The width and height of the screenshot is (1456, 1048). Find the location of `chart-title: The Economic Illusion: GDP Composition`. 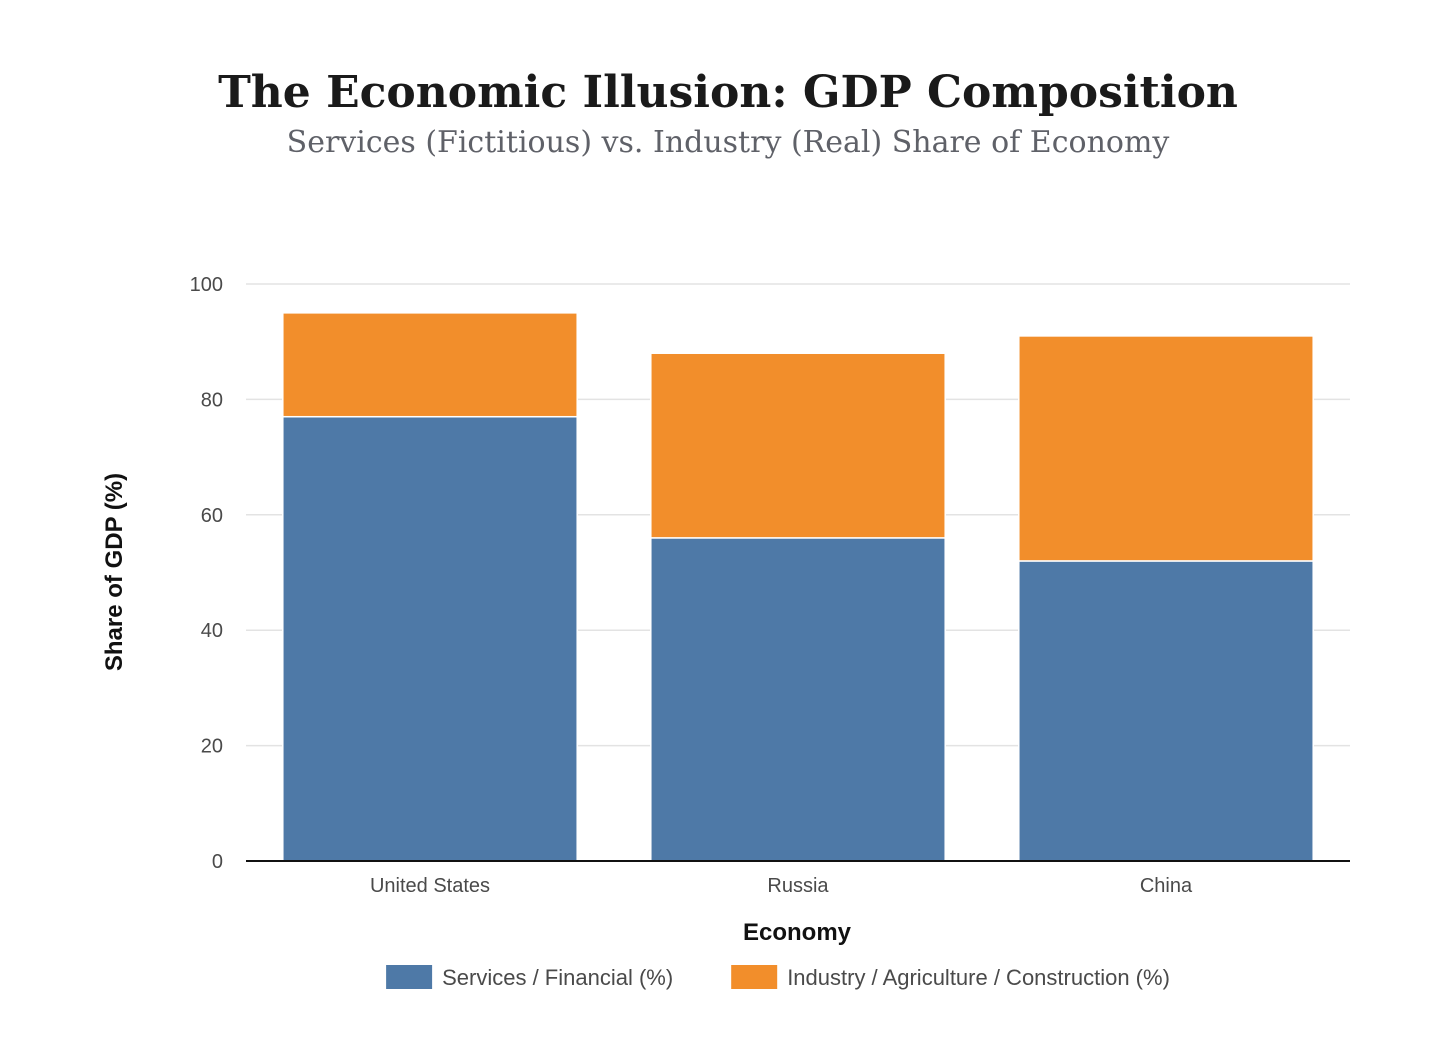

chart-title: The Economic Illusion: GDP Composition is located at coordinates (728, 92).